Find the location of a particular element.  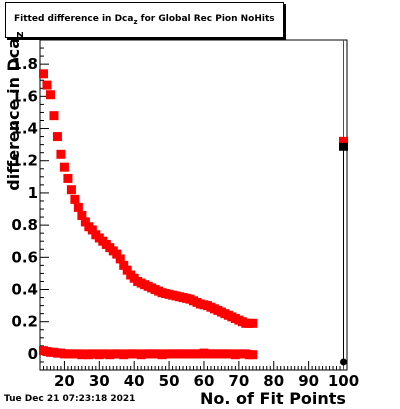

y-tick-label: 0.6 is located at coordinates (24, 257).